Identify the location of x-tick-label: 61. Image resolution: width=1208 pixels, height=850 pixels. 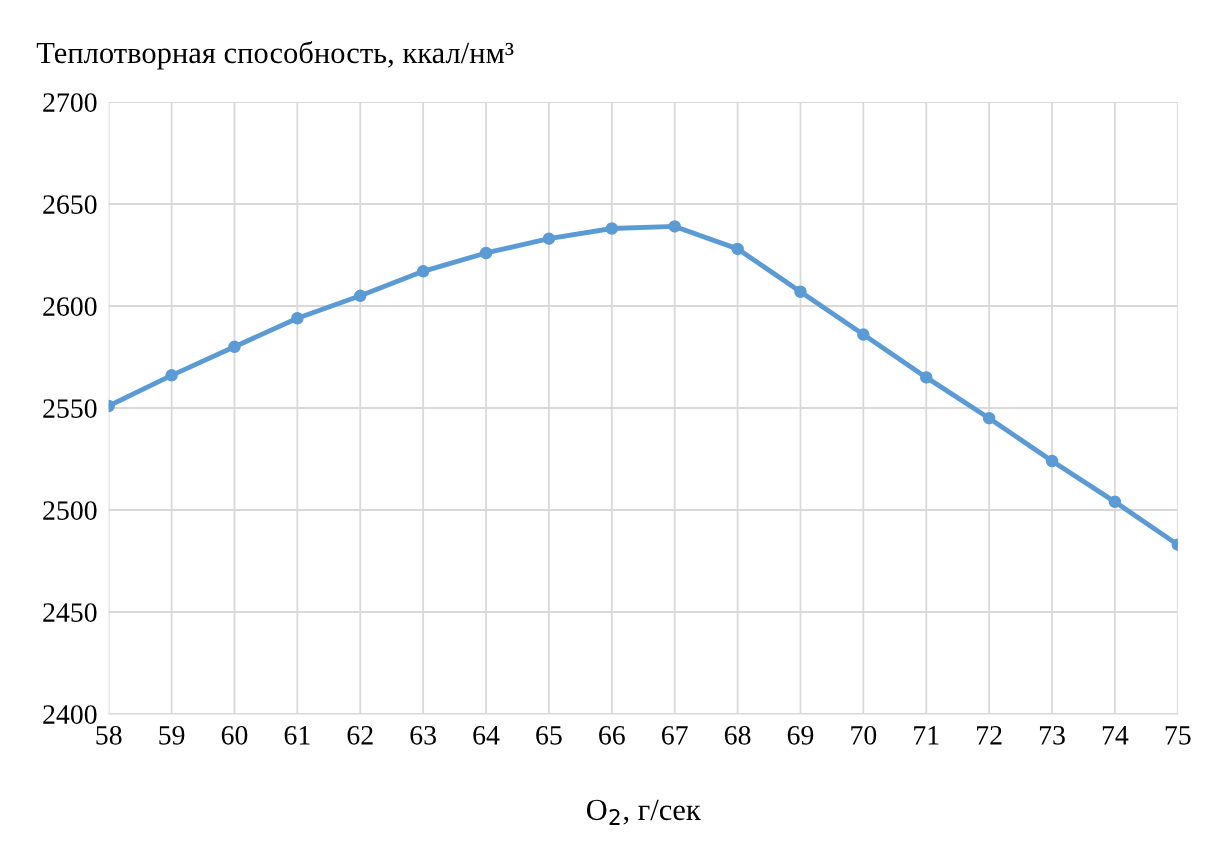
(297, 735).